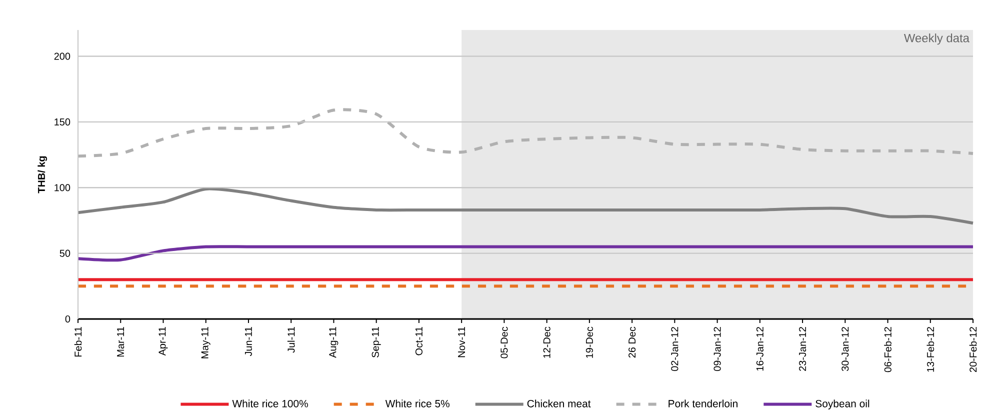 This screenshot has width=989, height=416. What do you see at coordinates (802, 349) in the screenshot?
I see `x-tick-label: 23-Jan-12` at bounding box center [802, 349].